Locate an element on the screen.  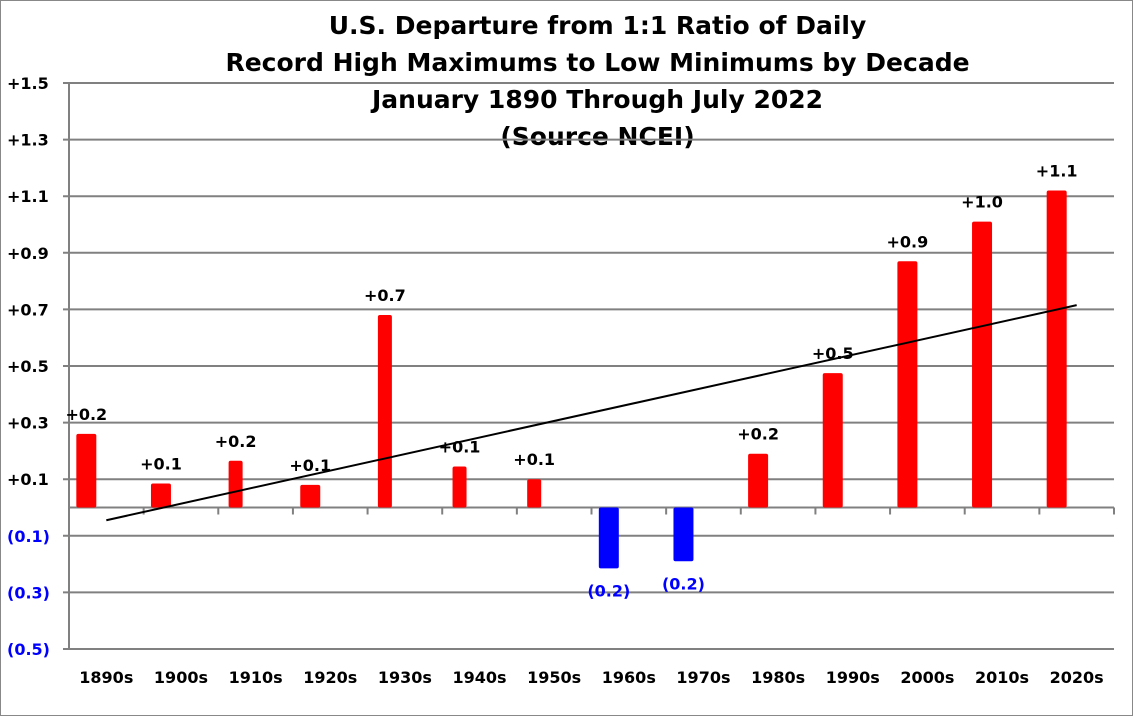
y-tick-label: (0.3) is located at coordinates (28, 592).